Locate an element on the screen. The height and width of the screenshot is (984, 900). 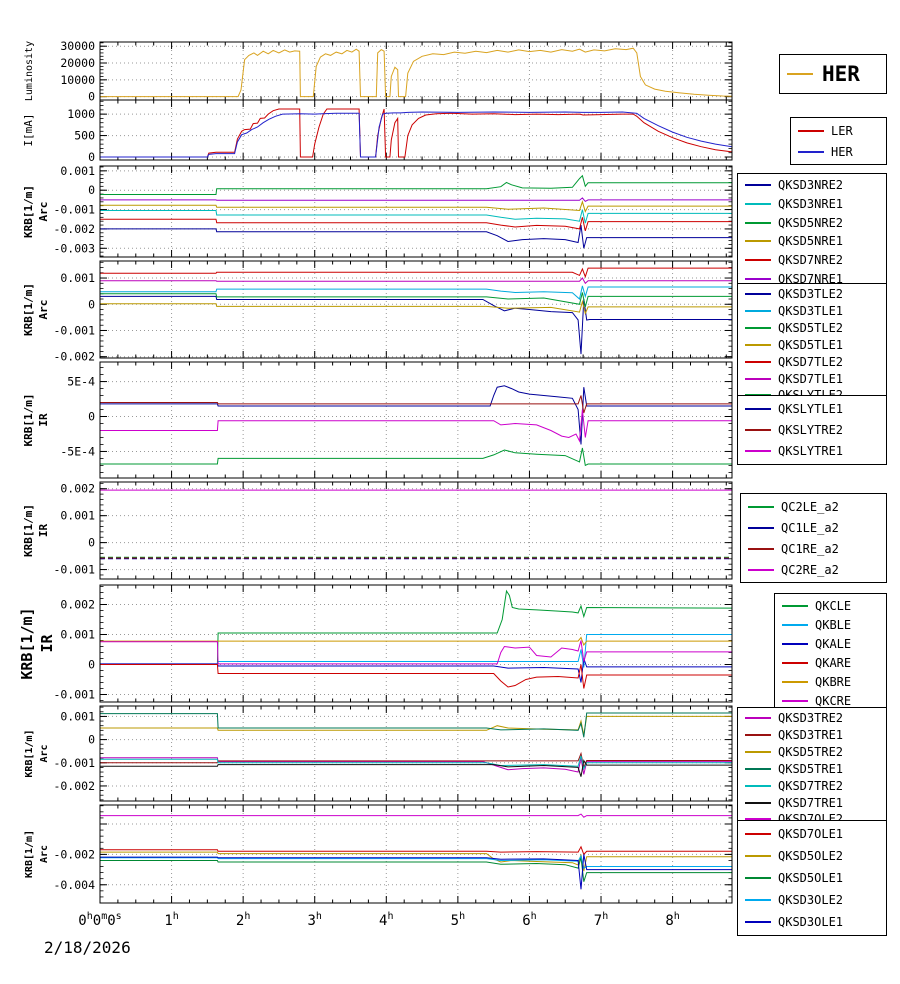
y-tick-label: 20000 is located at coordinates (77, 63).